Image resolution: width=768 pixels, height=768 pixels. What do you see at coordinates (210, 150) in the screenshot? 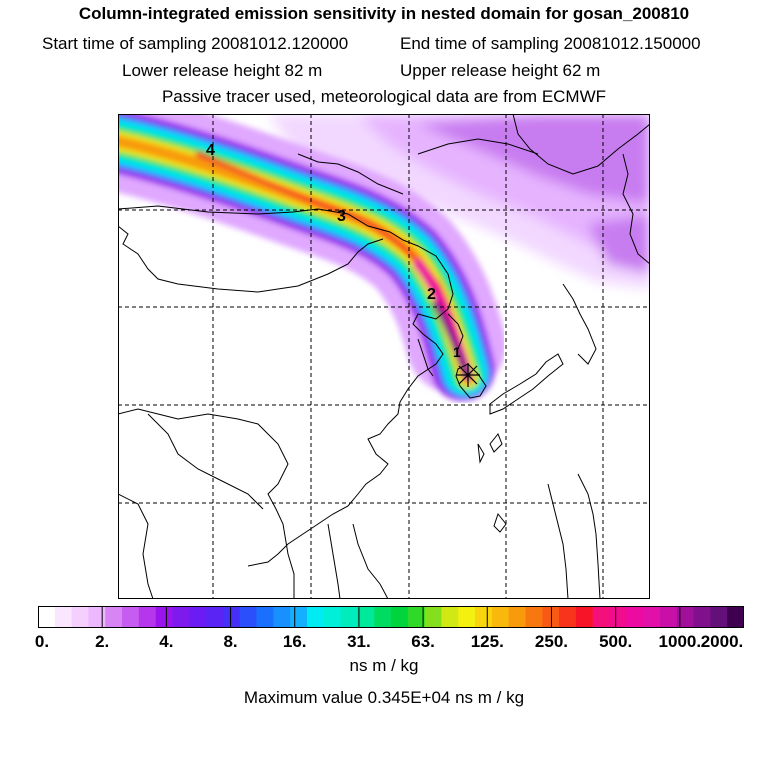
I see `day-marker-4: 4` at bounding box center [210, 150].